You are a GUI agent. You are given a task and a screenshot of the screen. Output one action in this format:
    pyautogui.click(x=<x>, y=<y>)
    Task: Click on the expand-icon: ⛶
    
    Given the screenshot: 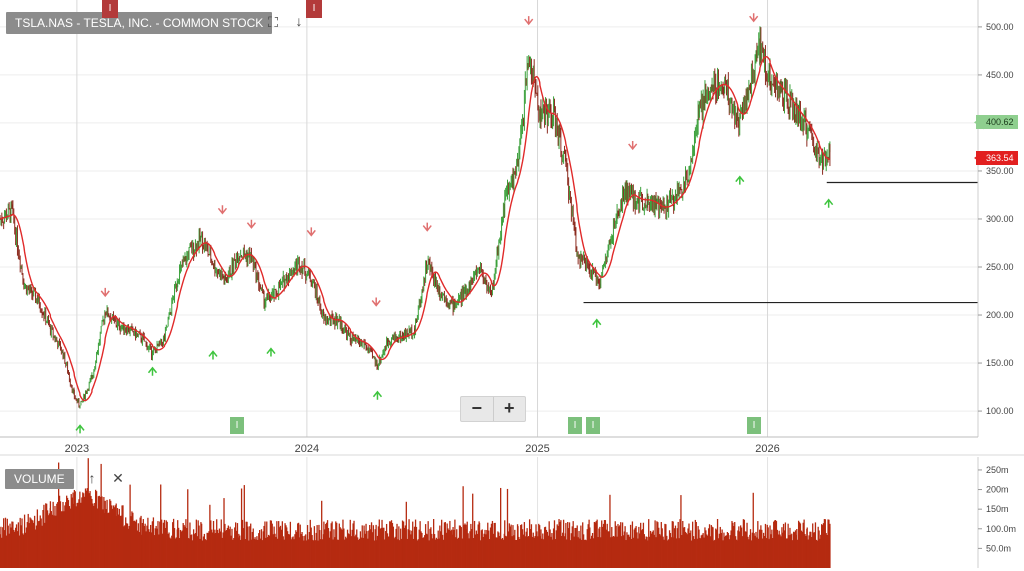 What is the action you would take?
    pyautogui.click(x=273, y=22)
    